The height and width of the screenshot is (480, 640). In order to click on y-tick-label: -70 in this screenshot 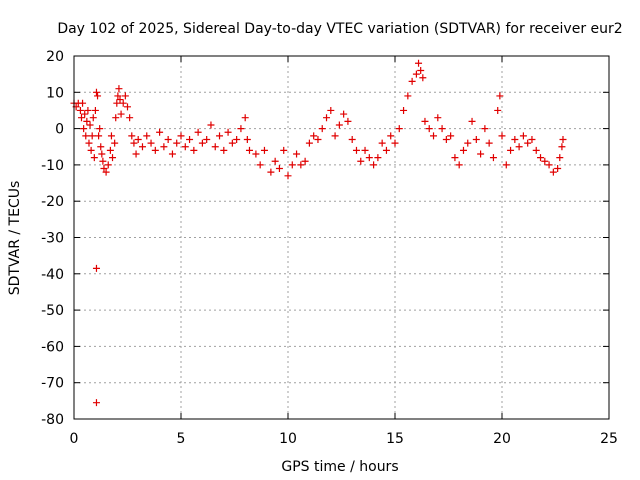, I will do `click(52, 384)`.